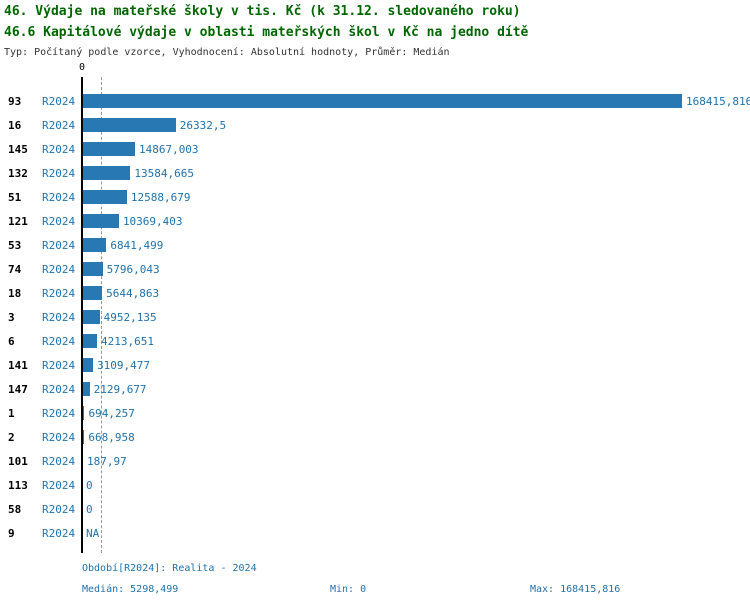 The width and height of the screenshot is (750, 608). Describe the element at coordinates (203, 125) in the screenshot. I see `bar-value-label: 26332,5` at that location.